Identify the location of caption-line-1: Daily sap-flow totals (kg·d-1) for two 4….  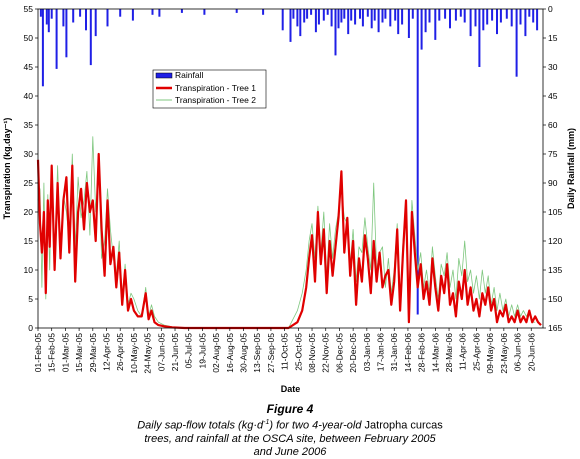
(290, 424).